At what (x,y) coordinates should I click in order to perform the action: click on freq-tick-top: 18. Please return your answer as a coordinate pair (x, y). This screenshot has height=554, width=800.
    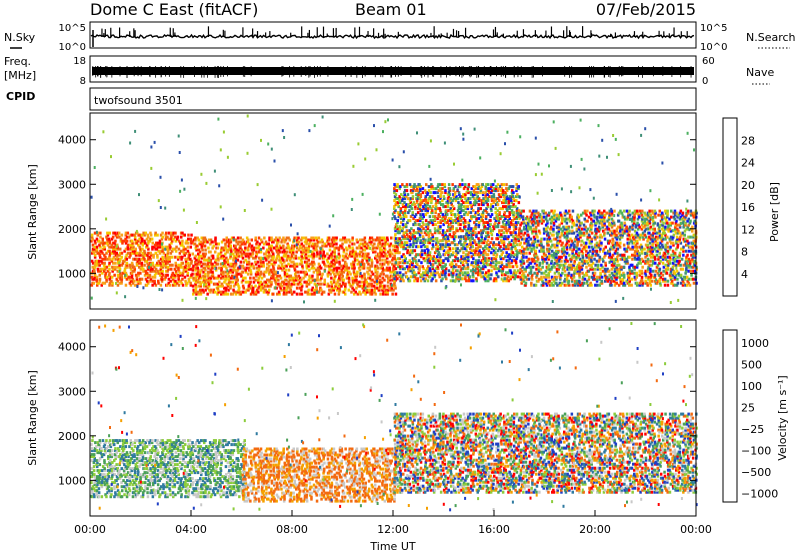
    Looking at the image, I should click on (79, 61).